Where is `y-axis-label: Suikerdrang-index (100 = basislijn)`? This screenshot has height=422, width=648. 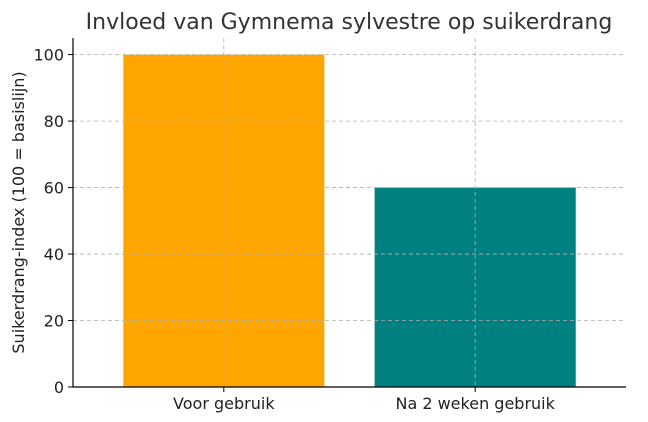 y-axis-label: Suikerdrang-index (100 = basislijn) is located at coordinates (18, 212).